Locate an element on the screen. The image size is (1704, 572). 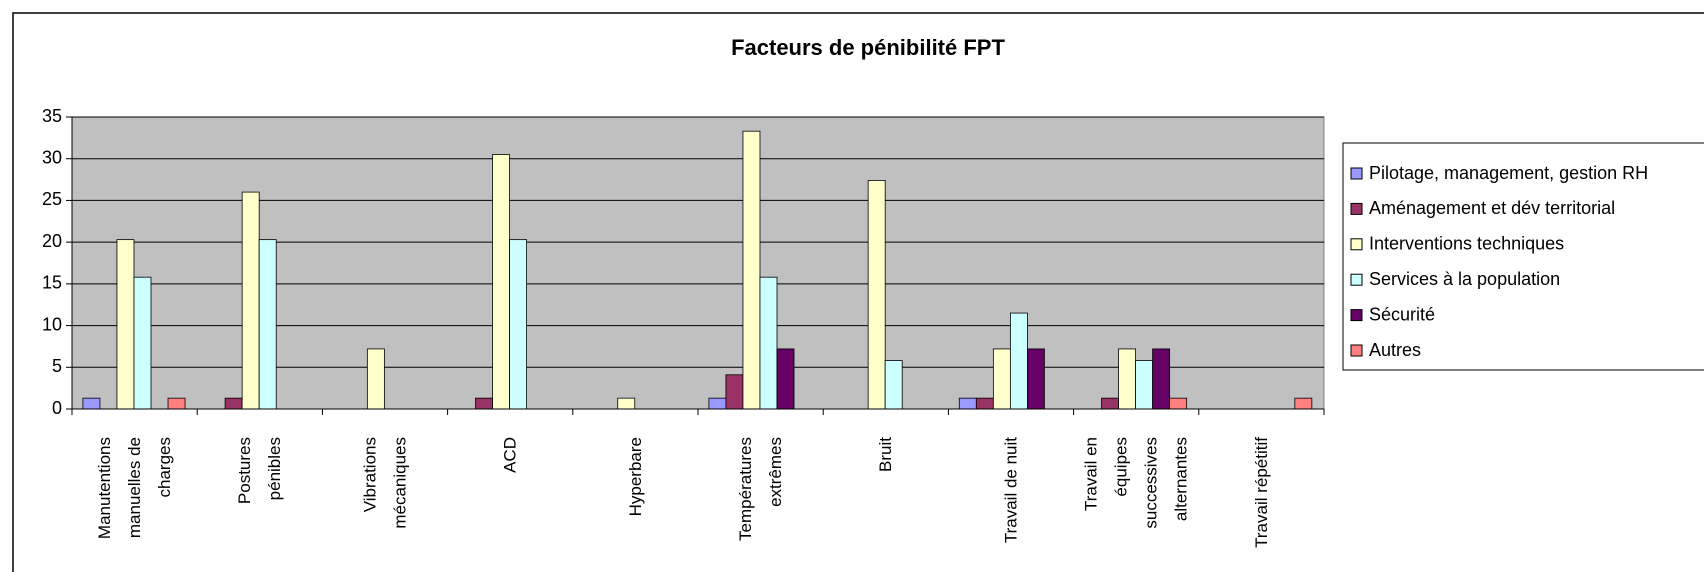
legend-label: Autres is located at coordinates (1395, 350).